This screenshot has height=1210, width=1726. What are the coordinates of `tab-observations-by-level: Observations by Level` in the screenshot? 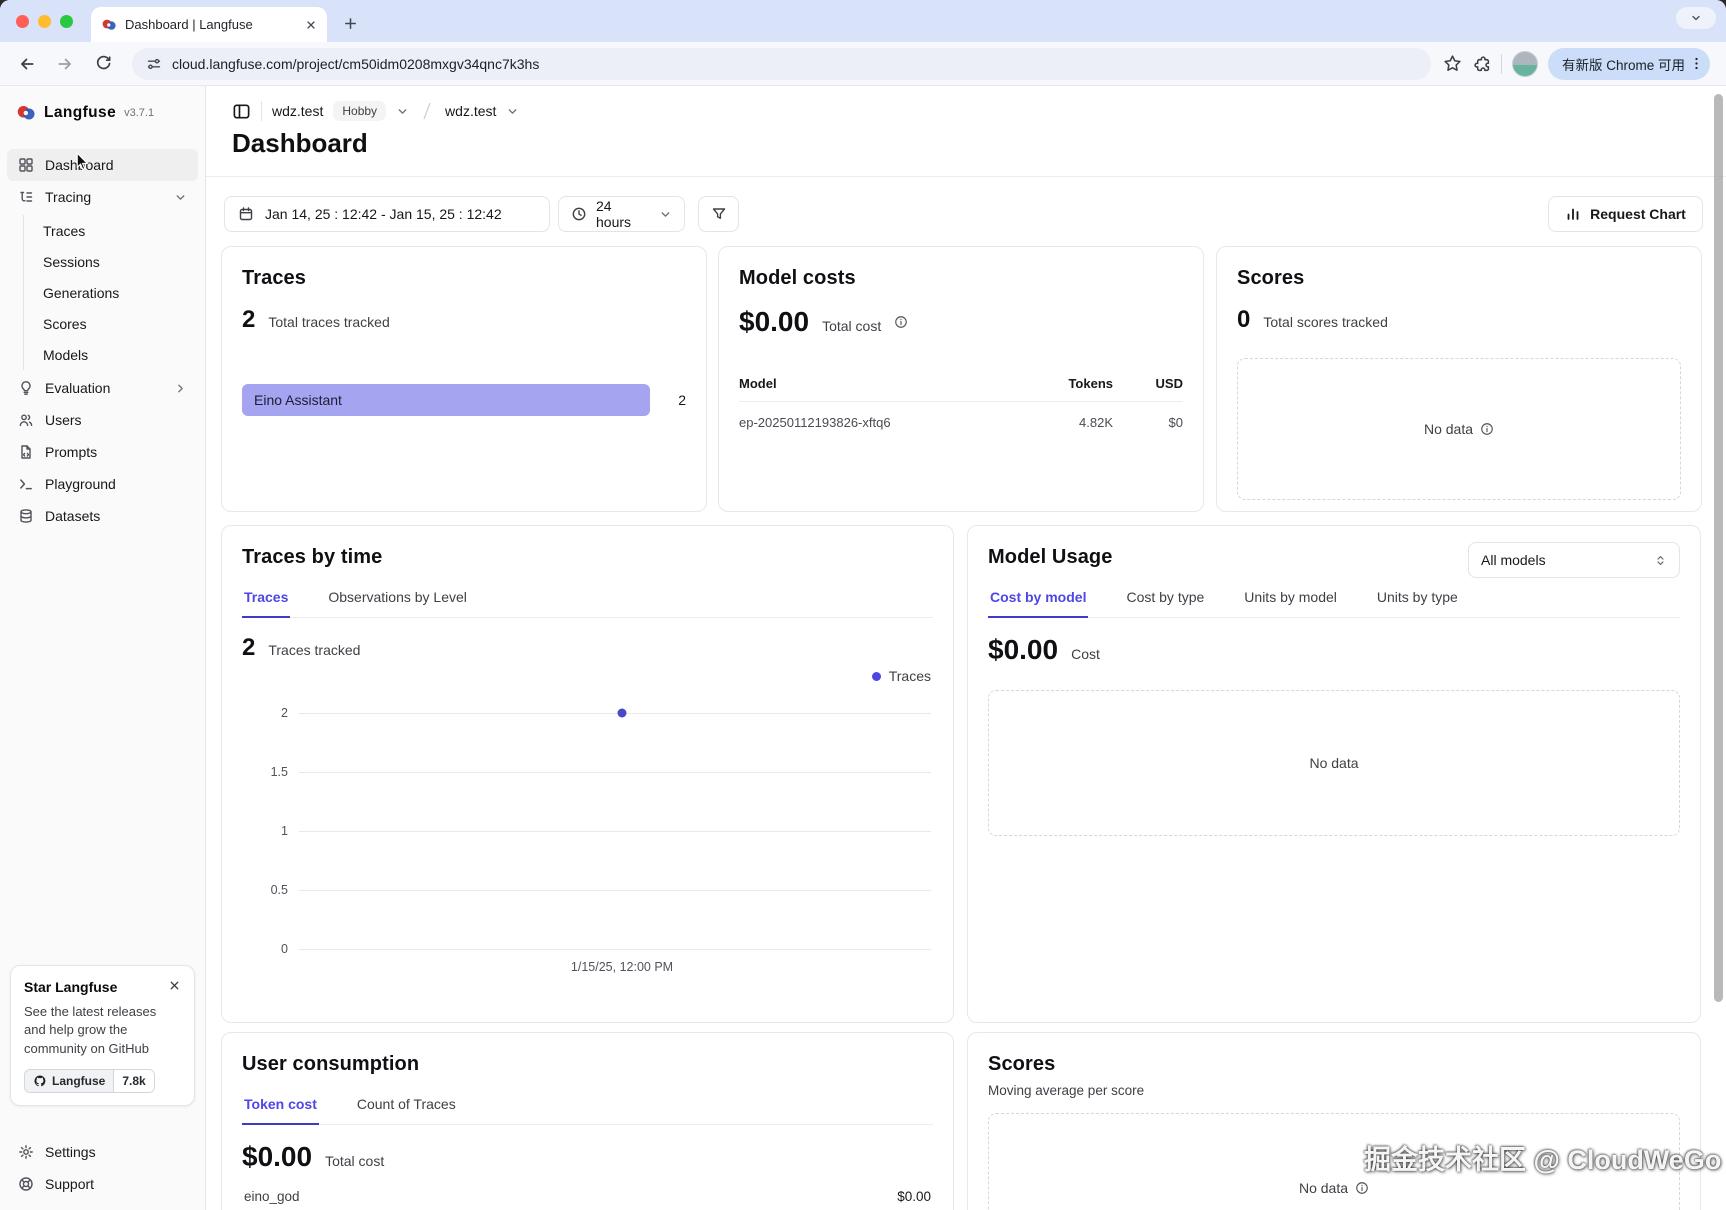 It's located at (397, 597).